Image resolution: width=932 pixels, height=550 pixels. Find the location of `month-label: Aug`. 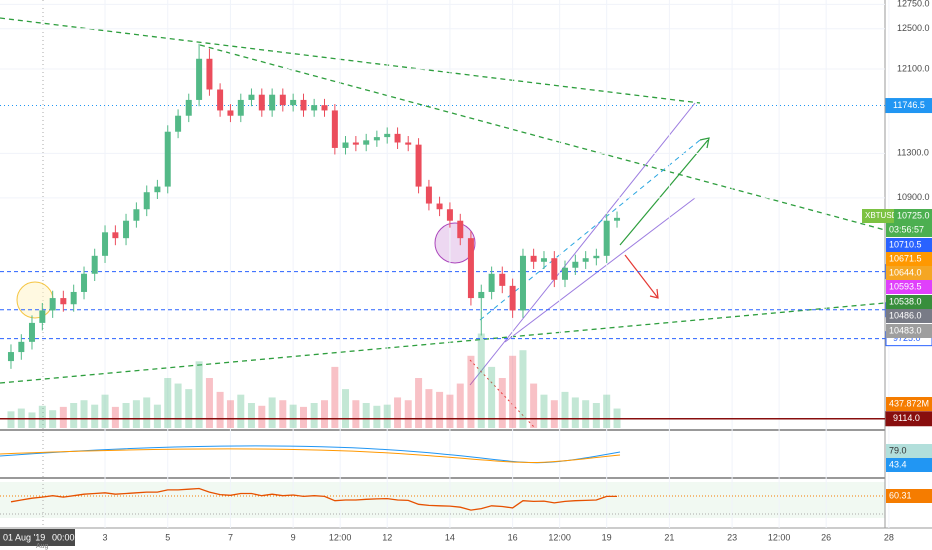

month-label: Aug is located at coordinates (42, 546).